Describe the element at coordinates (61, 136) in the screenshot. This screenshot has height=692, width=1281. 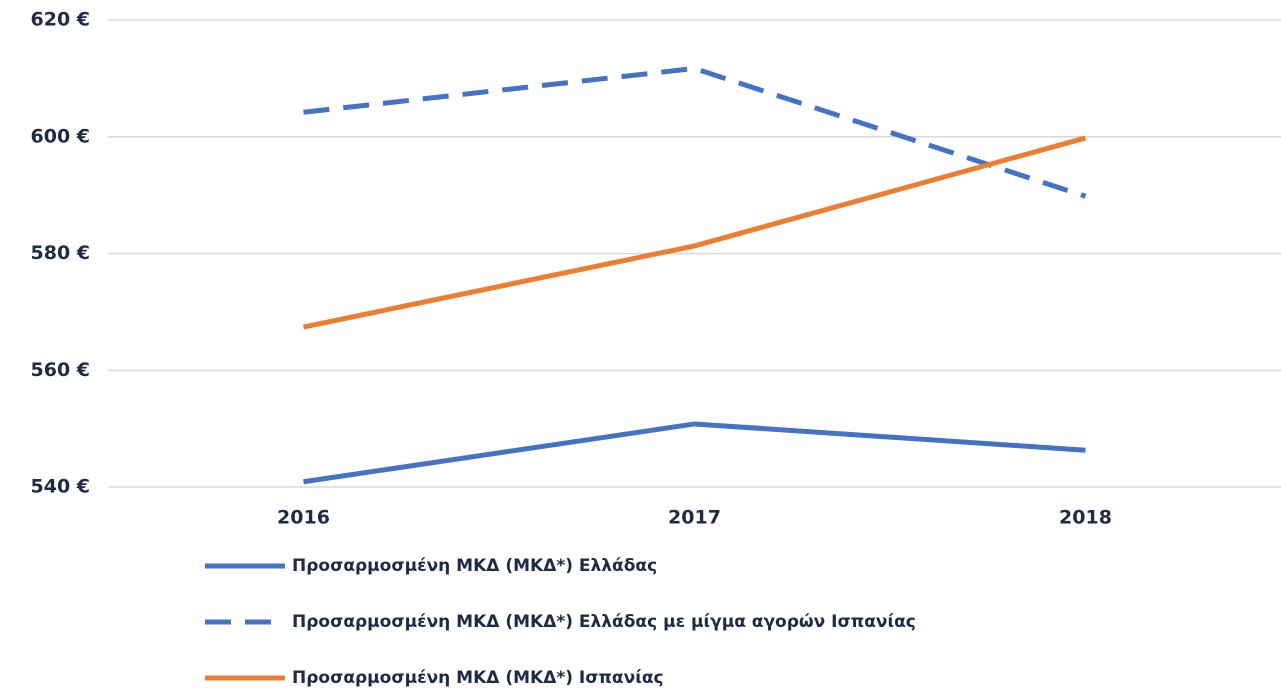
I see `y-tick-label: 600 €` at that location.